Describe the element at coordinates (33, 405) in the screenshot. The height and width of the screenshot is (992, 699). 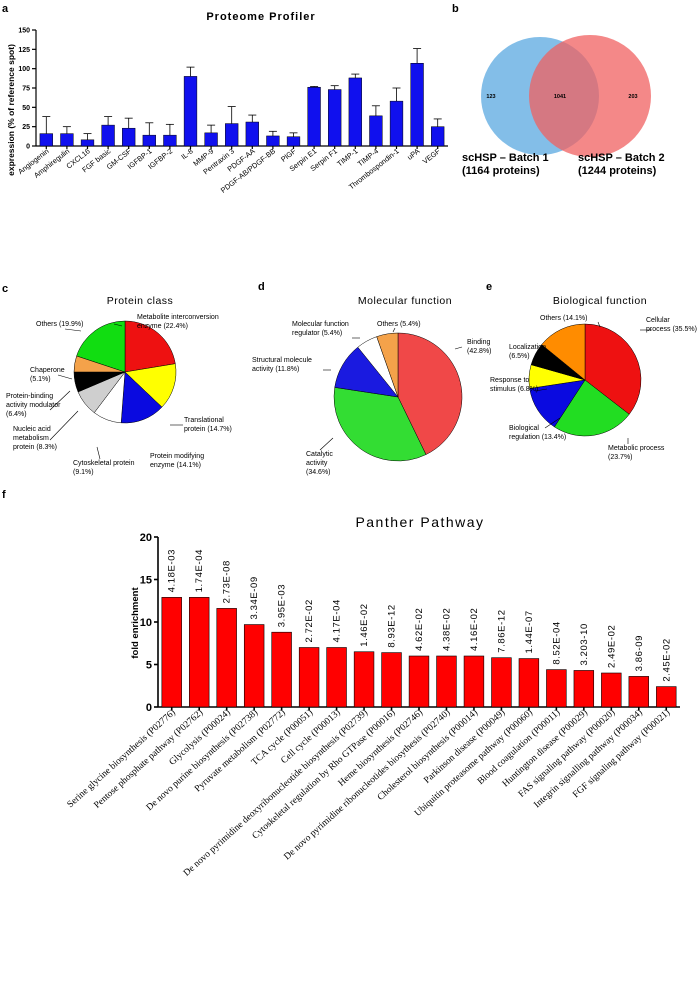
I see `pie-c-label-protein-binding: Protein-binding activity modulator (6.4%)` at that location.